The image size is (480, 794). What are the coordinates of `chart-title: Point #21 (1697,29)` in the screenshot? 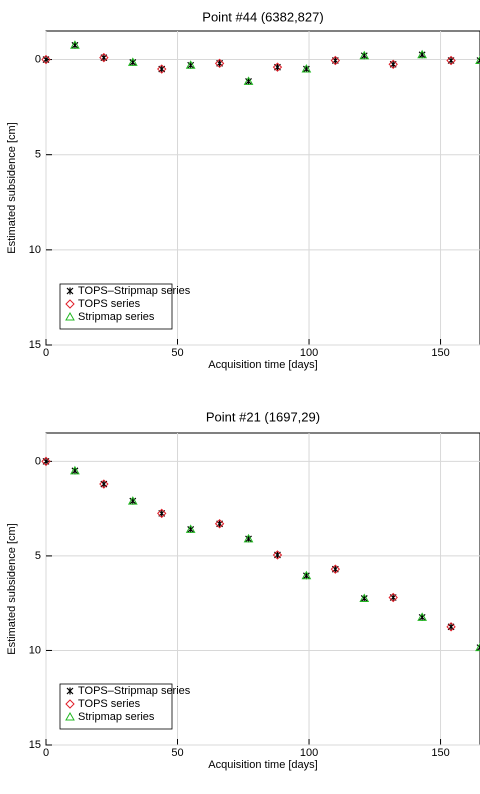 It's located at (263, 416).